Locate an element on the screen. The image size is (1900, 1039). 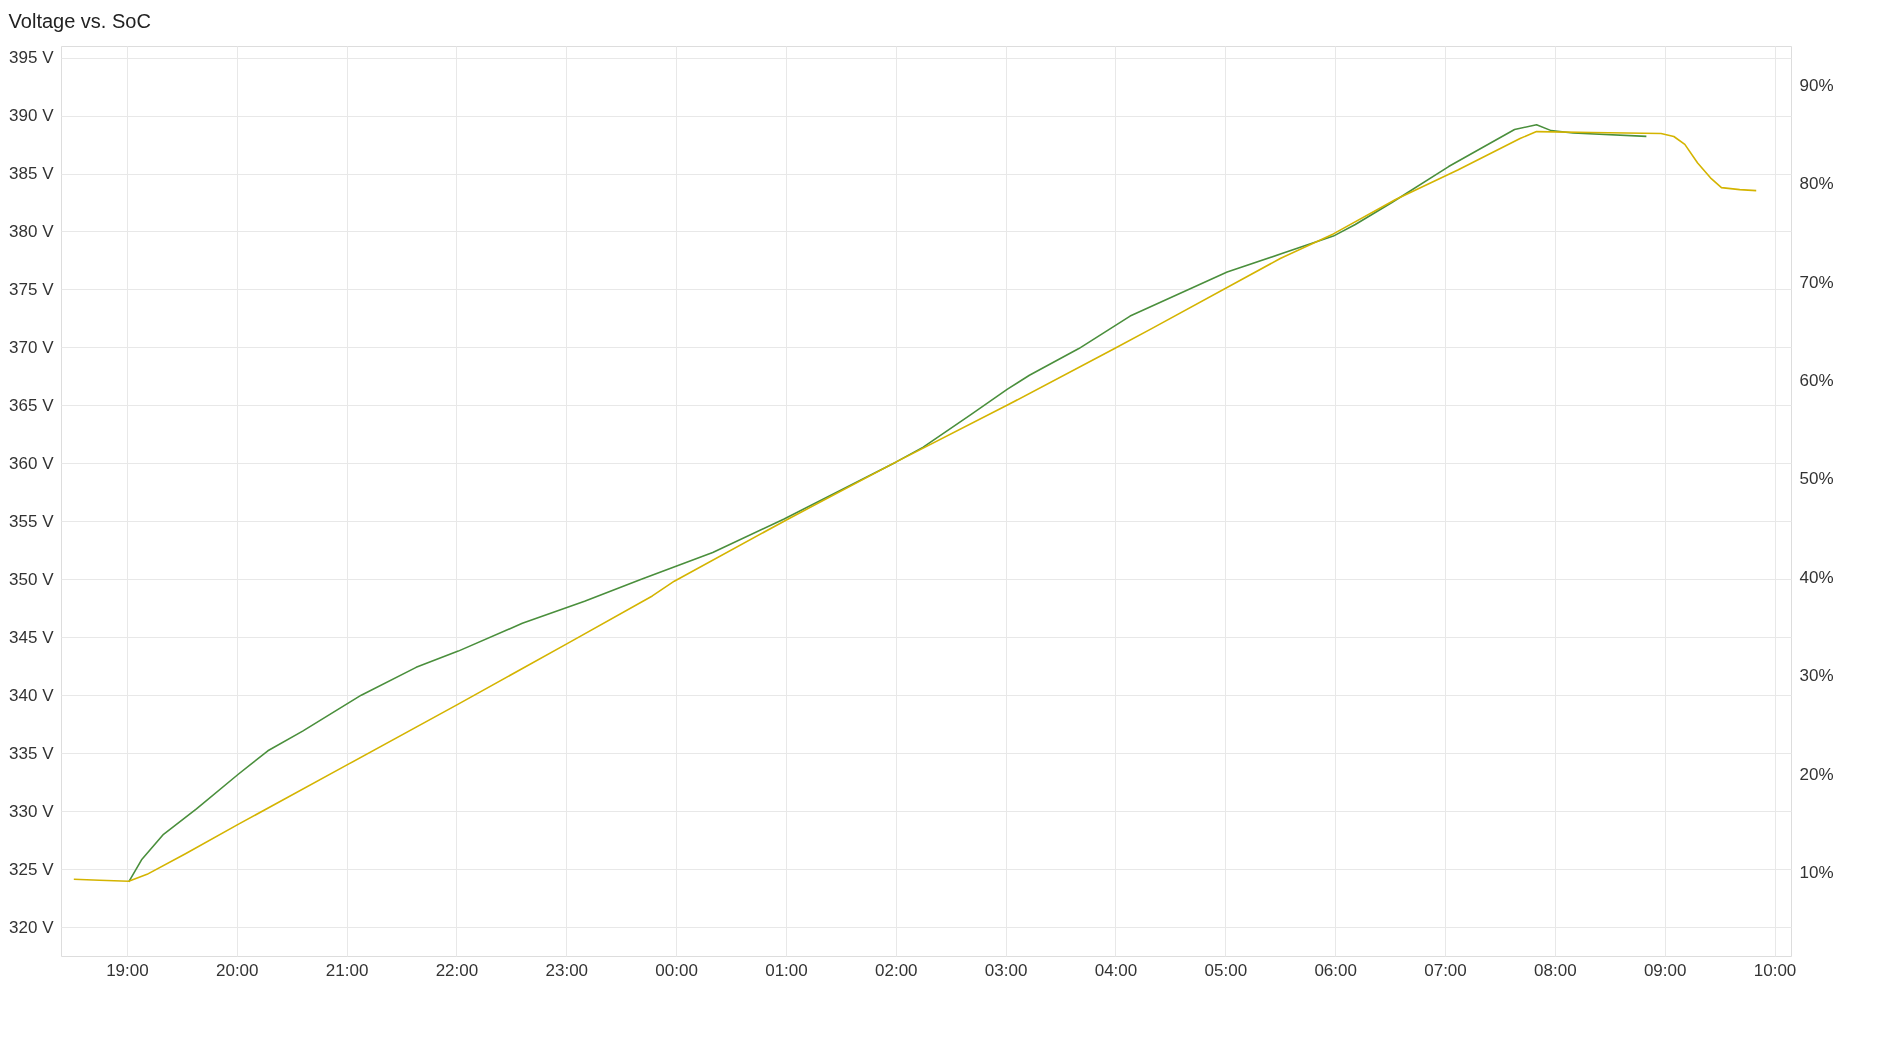
x-tick-label: 06:00 is located at coordinates (1335, 970).